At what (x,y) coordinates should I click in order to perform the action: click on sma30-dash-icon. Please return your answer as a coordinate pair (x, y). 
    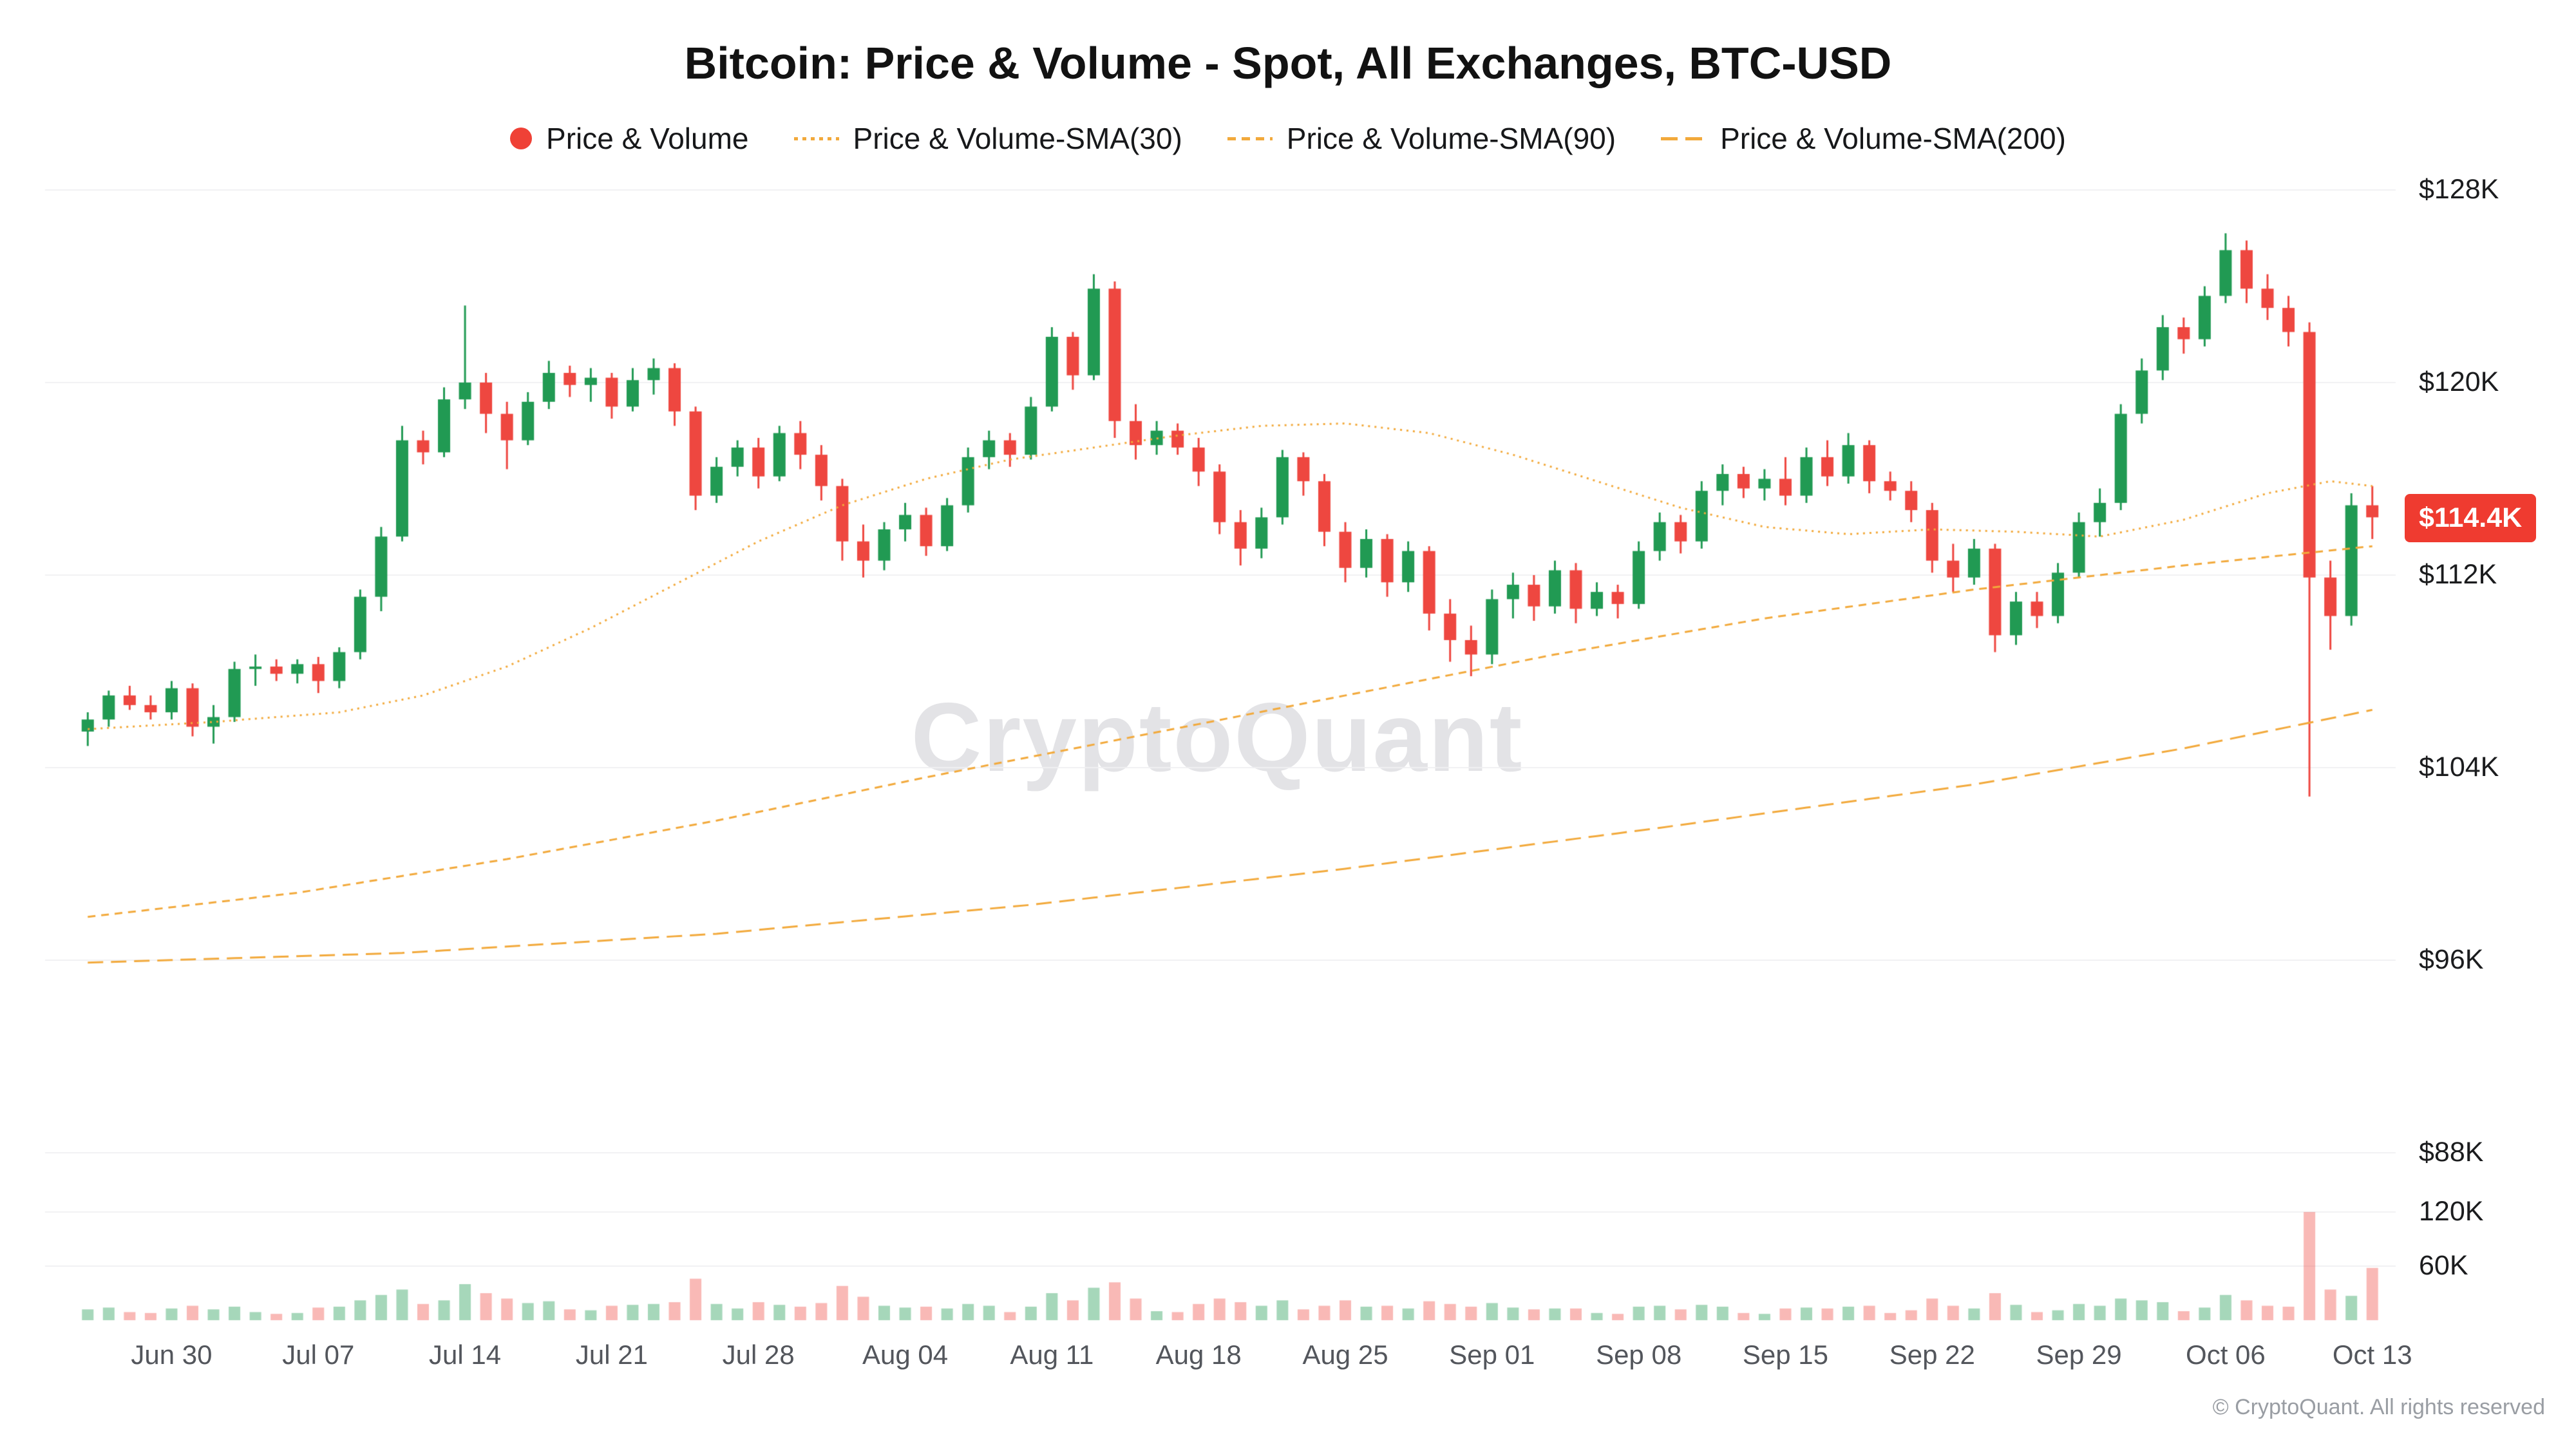
    Looking at the image, I should click on (816, 139).